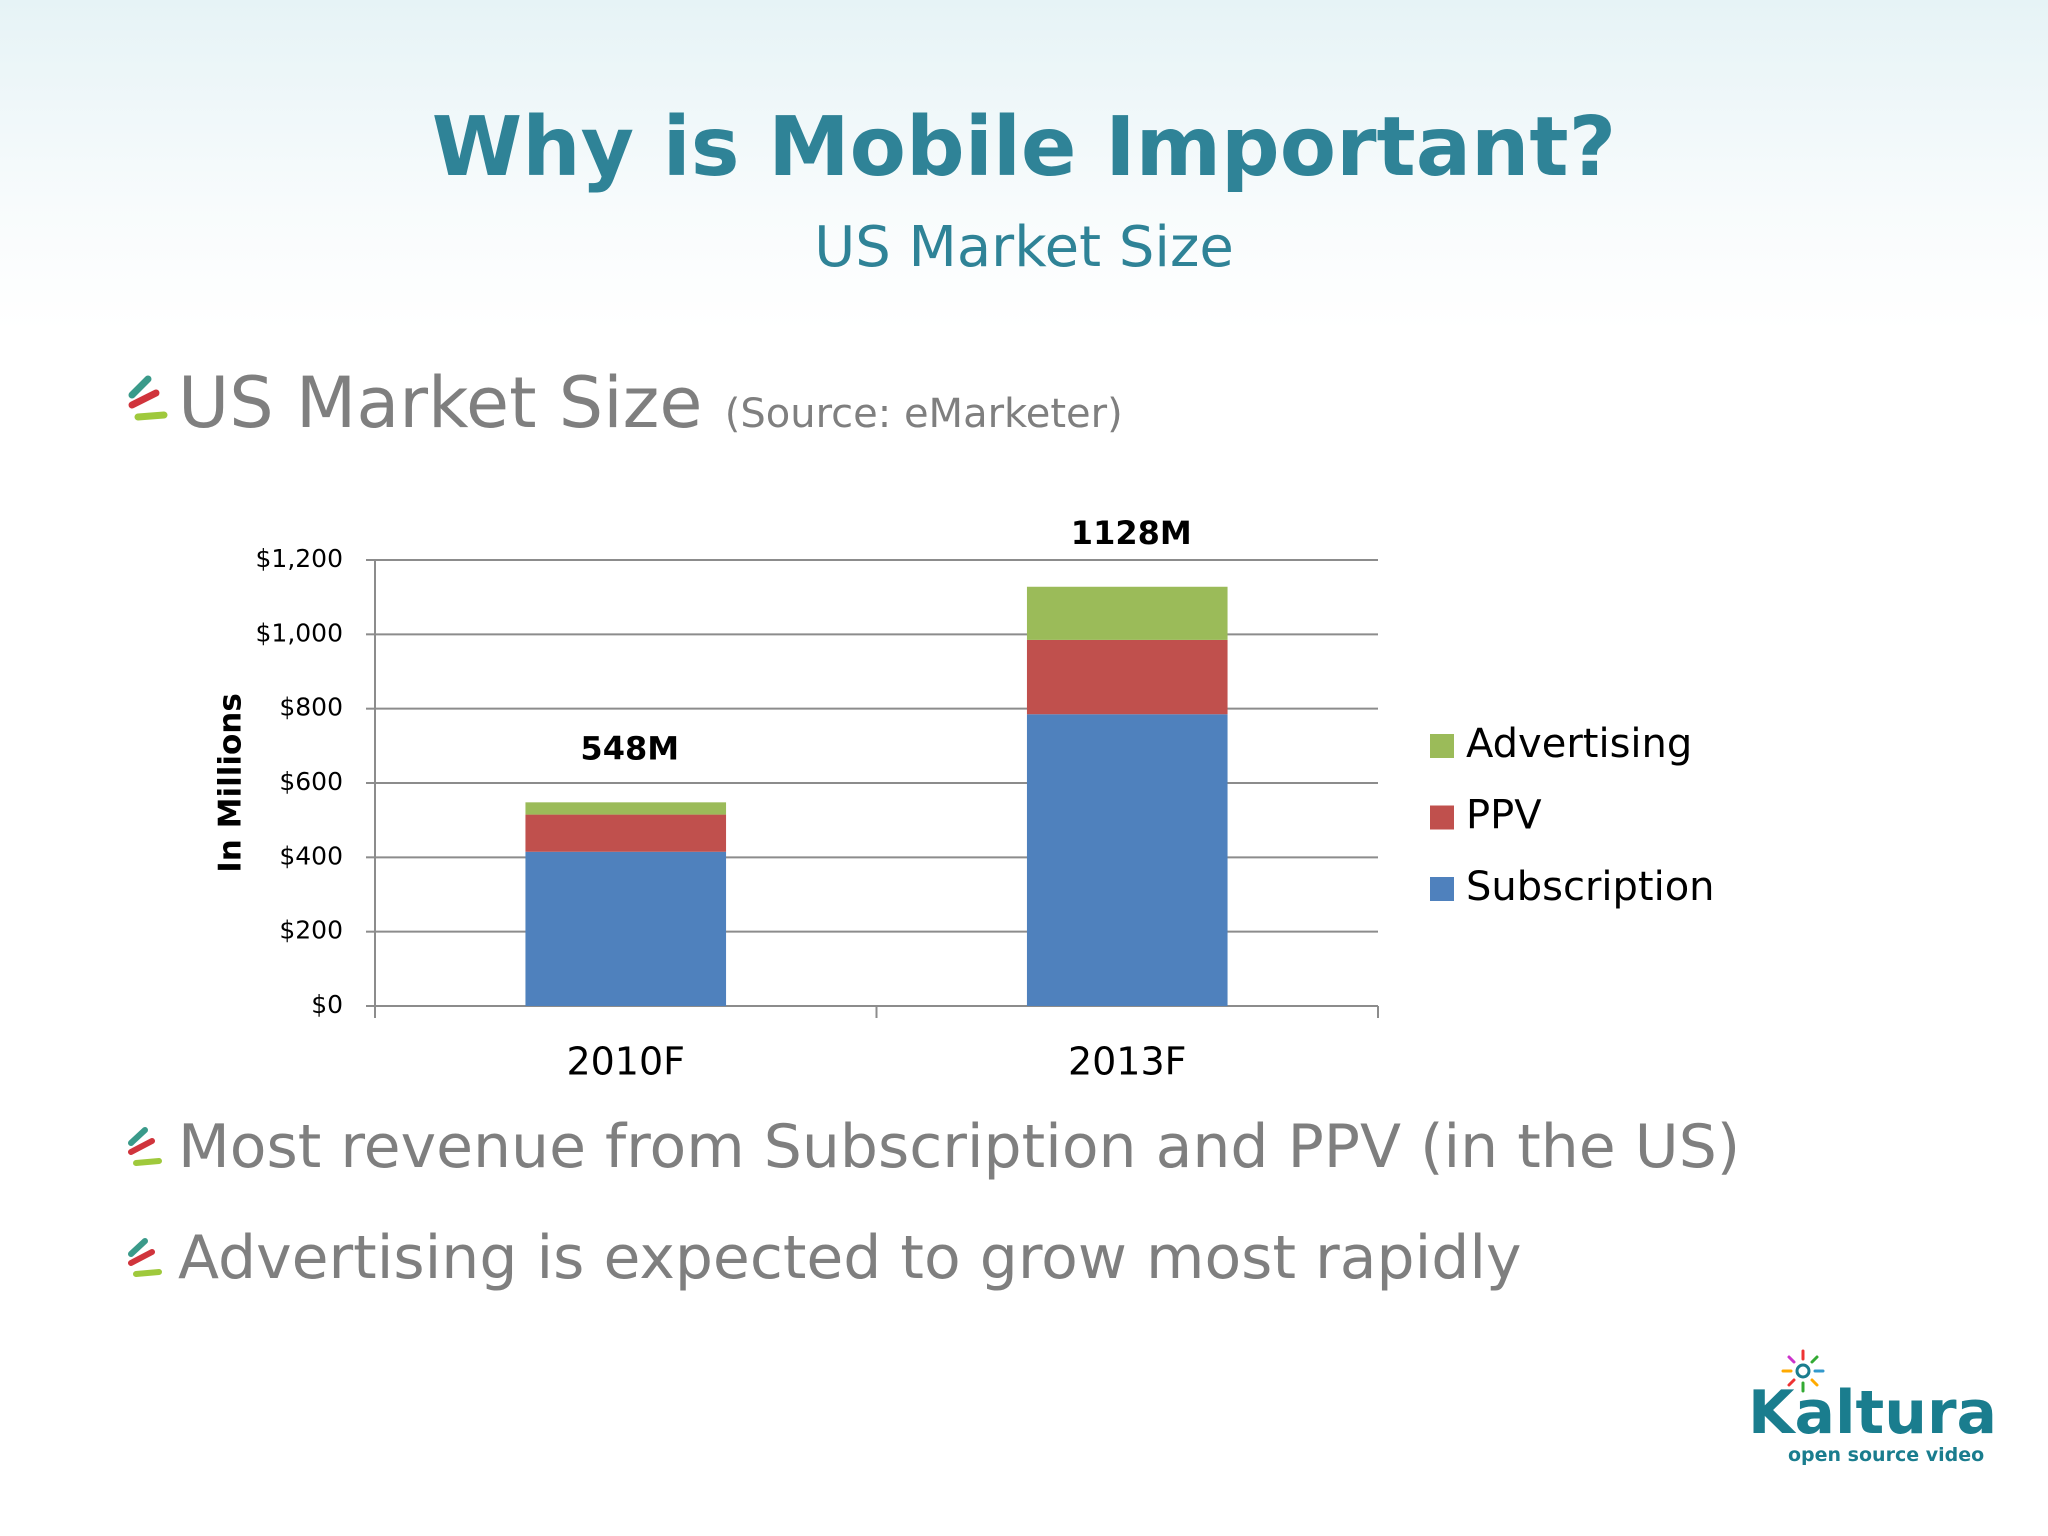 Image resolution: width=2048 pixels, height=1536 pixels. Describe the element at coordinates (231, 783) in the screenshot. I see `y-axis-label: In Millions` at that location.